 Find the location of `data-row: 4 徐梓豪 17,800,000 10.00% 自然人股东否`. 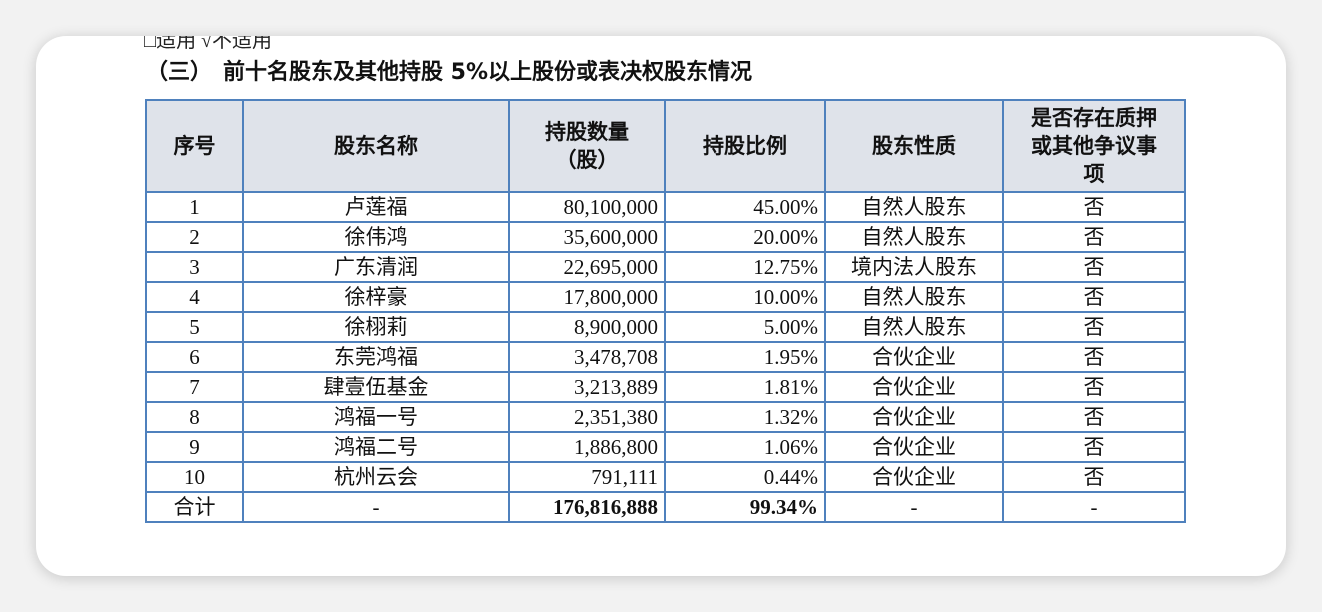

data-row: 4 徐梓豪 17,800,000 10.00% 自然人股东否 is located at coordinates (665, 297).